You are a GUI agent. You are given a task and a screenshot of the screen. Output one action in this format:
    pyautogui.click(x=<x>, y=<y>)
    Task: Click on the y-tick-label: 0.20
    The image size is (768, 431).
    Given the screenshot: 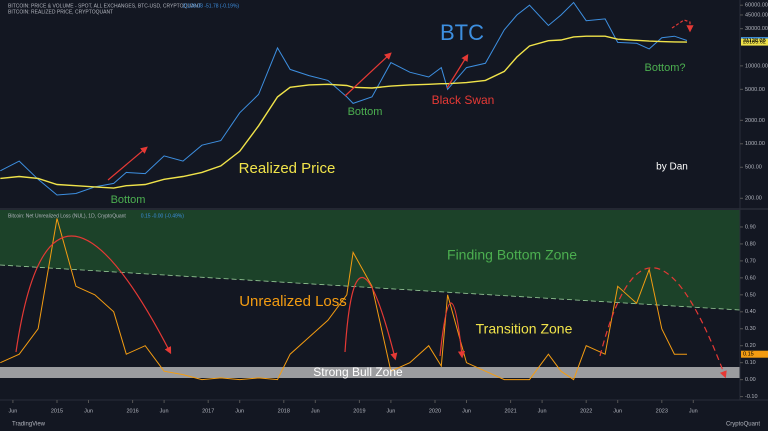 What is the action you would take?
    pyautogui.click(x=750, y=346)
    